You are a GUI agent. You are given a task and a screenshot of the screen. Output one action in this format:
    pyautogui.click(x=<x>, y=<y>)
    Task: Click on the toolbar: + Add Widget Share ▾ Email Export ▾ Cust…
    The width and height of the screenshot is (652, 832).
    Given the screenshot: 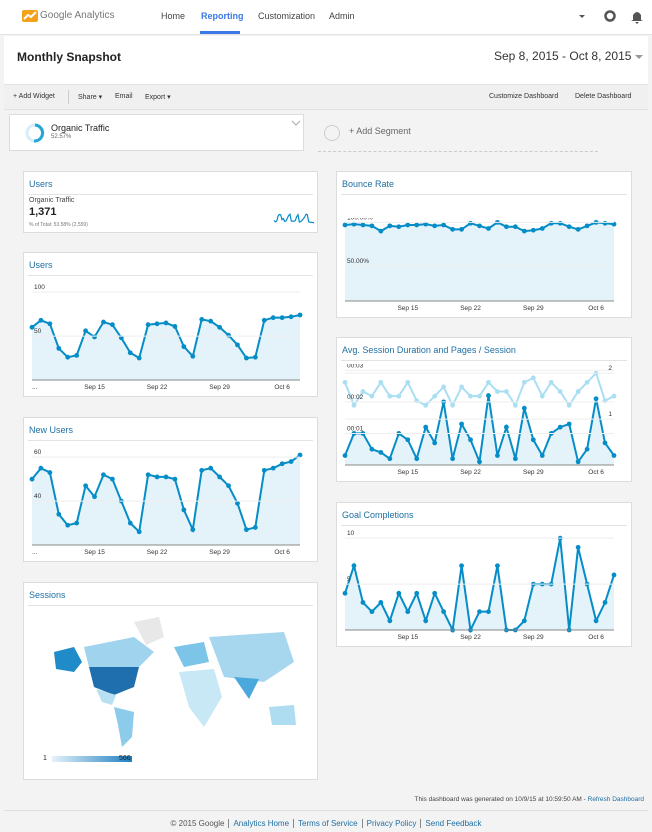 What is the action you would take?
    pyautogui.click(x=326, y=97)
    